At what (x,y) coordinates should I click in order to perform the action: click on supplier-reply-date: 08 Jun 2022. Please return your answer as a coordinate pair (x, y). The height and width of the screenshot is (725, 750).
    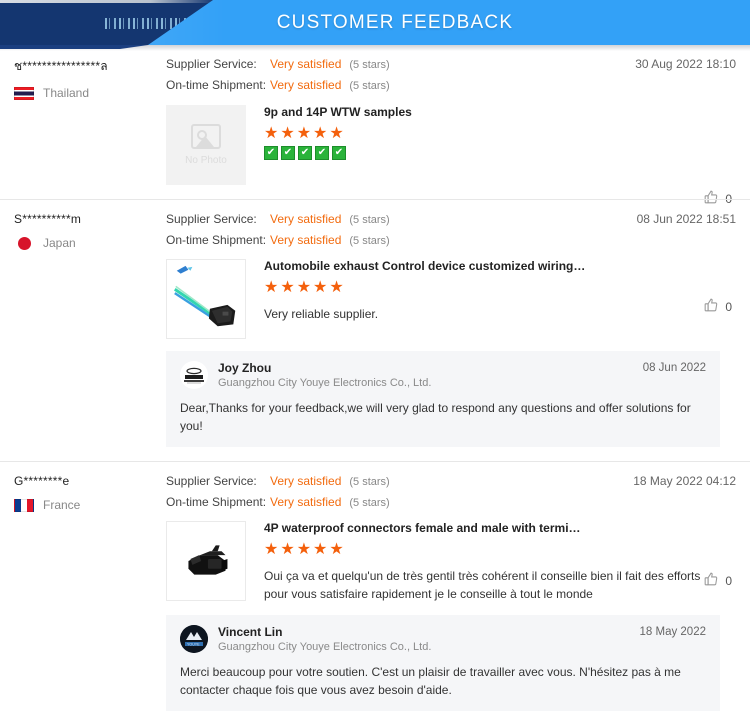
    Looking at the image, I should click on (674, 368).